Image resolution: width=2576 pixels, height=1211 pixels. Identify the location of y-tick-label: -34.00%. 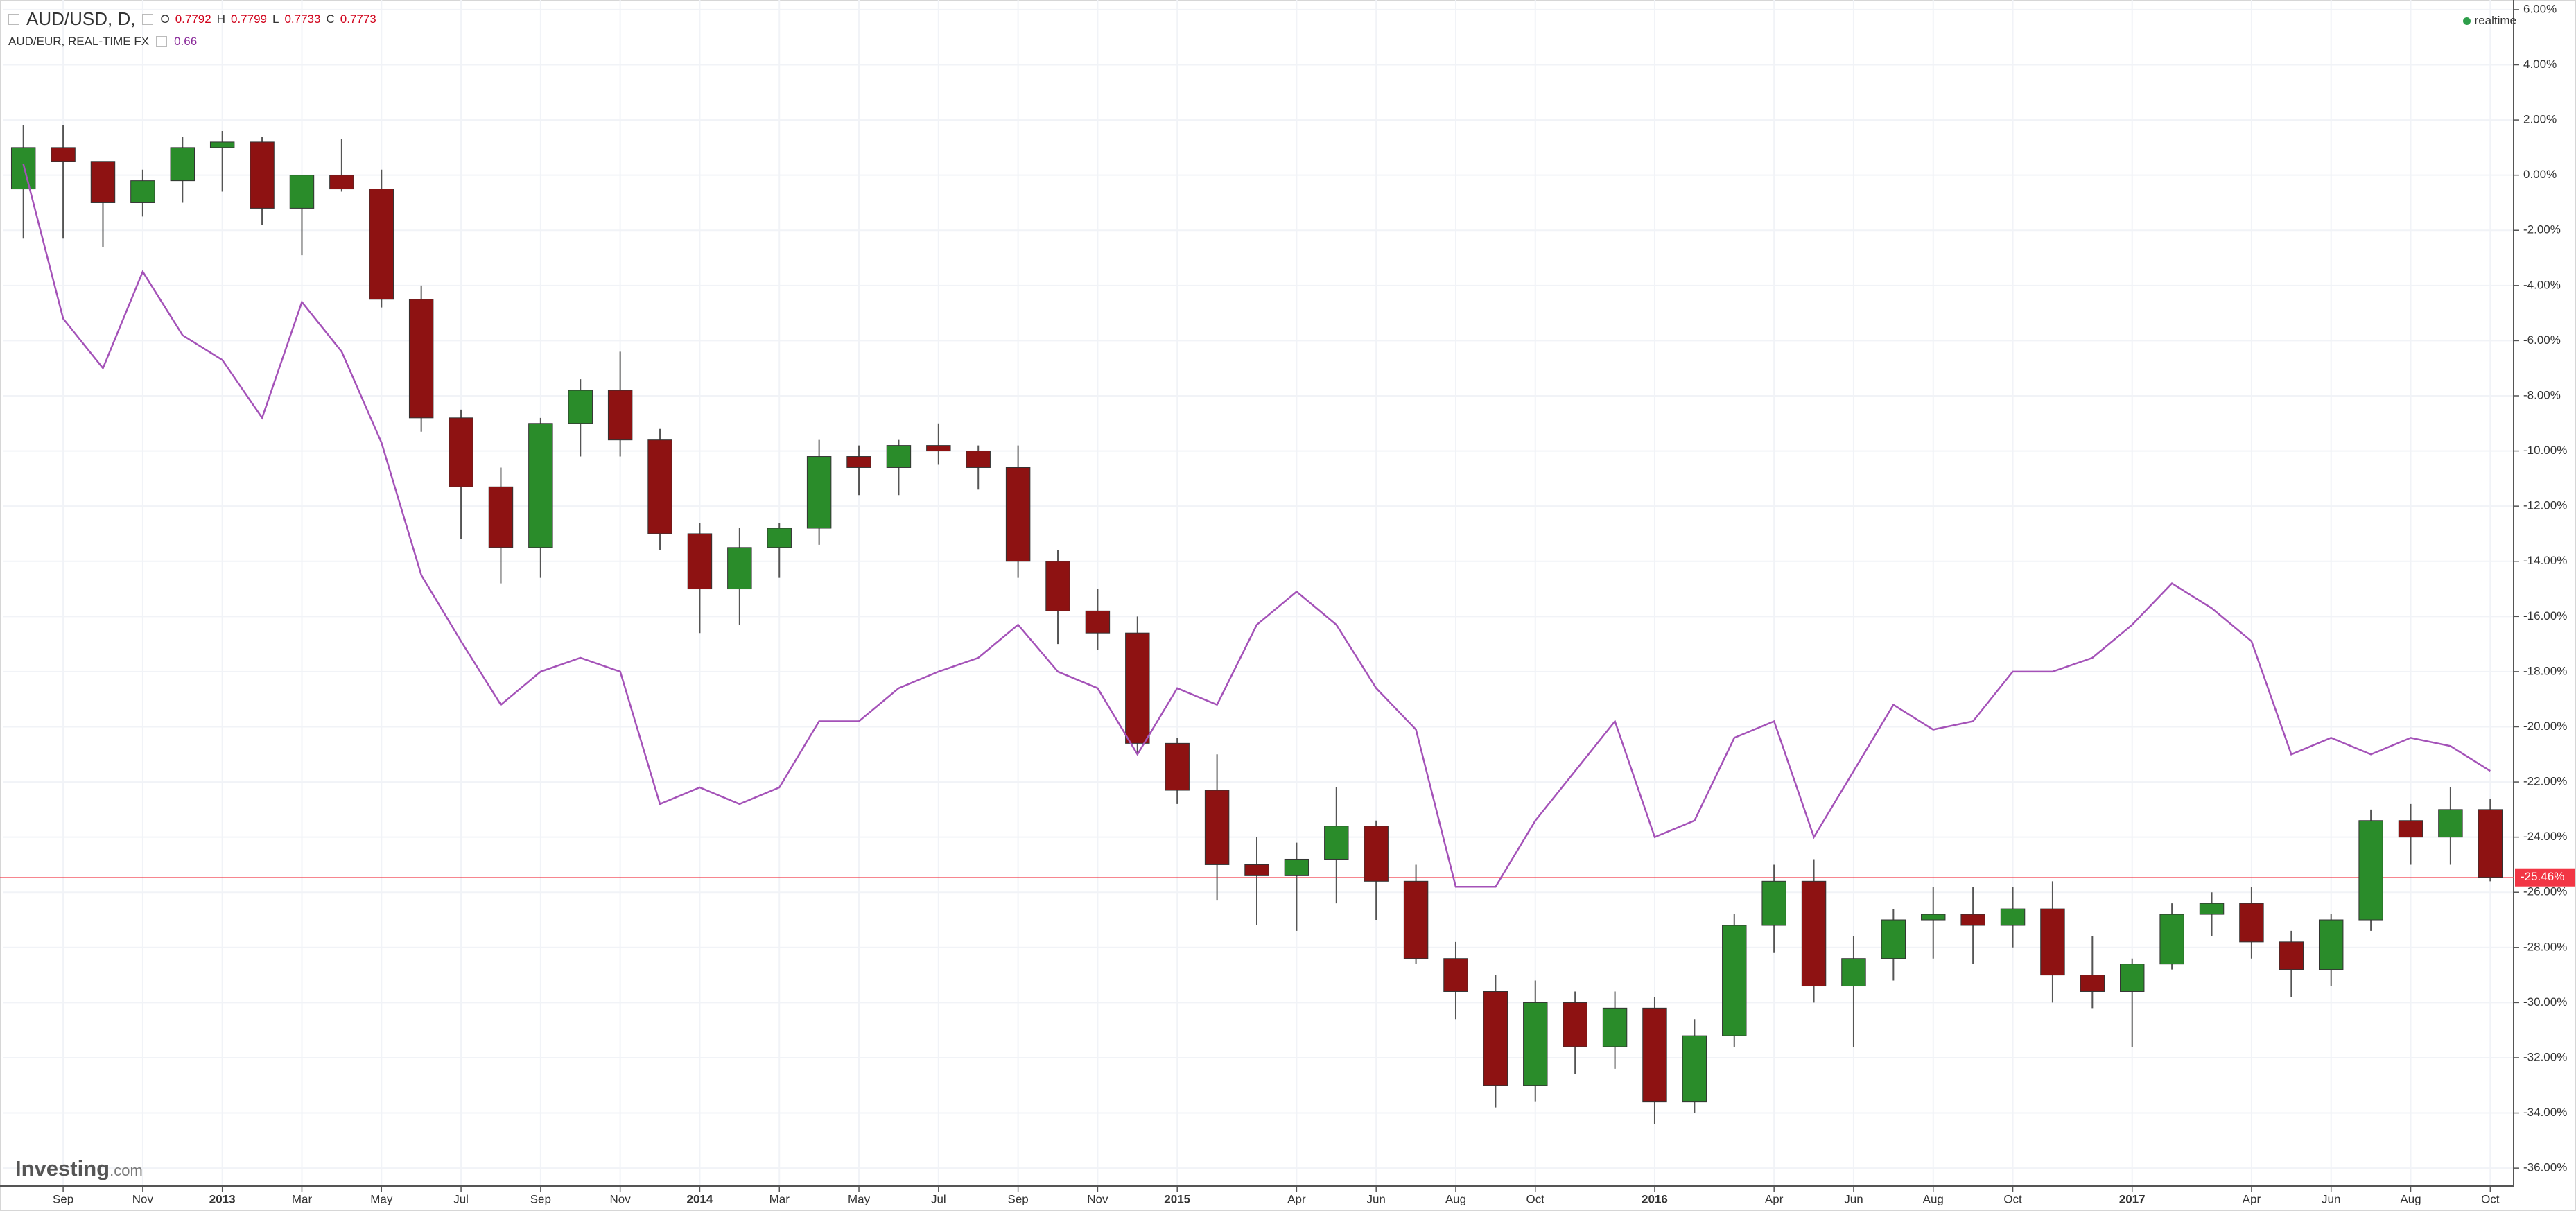
(2545, 1113).